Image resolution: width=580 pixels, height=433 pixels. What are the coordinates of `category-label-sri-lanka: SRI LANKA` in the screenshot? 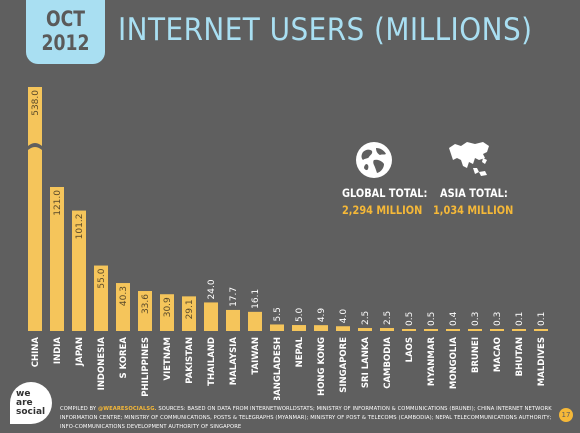 It's located at (366, 362).